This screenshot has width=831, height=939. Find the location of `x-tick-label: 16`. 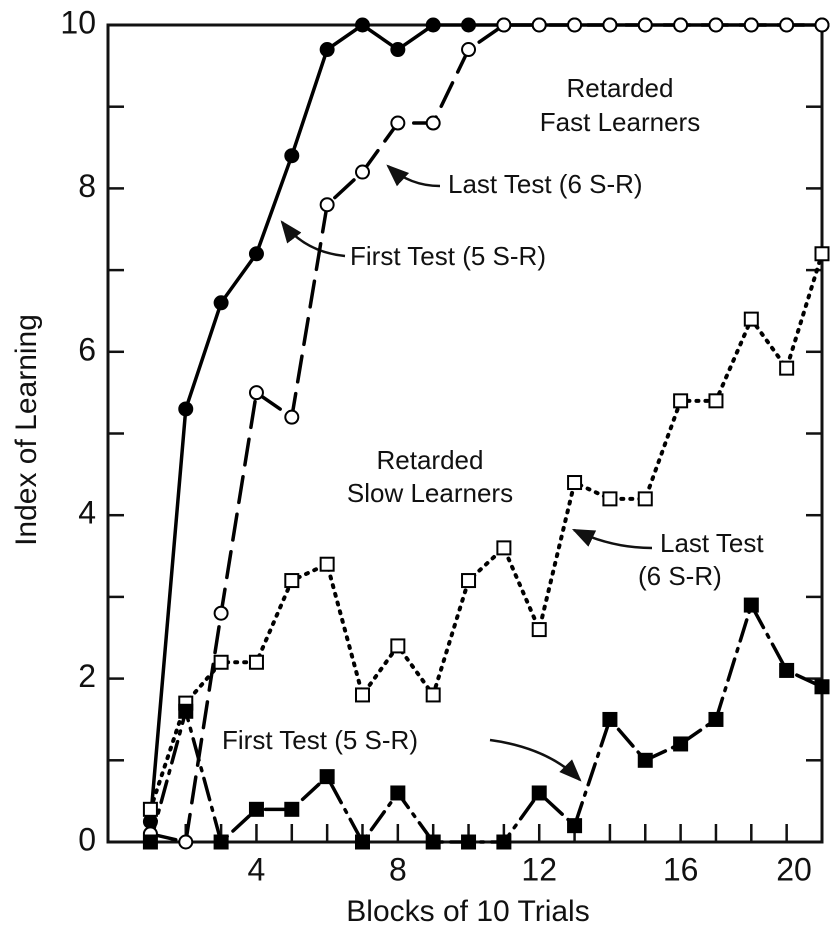

x-tick-label: 16 is located at coordinates (681, 869).